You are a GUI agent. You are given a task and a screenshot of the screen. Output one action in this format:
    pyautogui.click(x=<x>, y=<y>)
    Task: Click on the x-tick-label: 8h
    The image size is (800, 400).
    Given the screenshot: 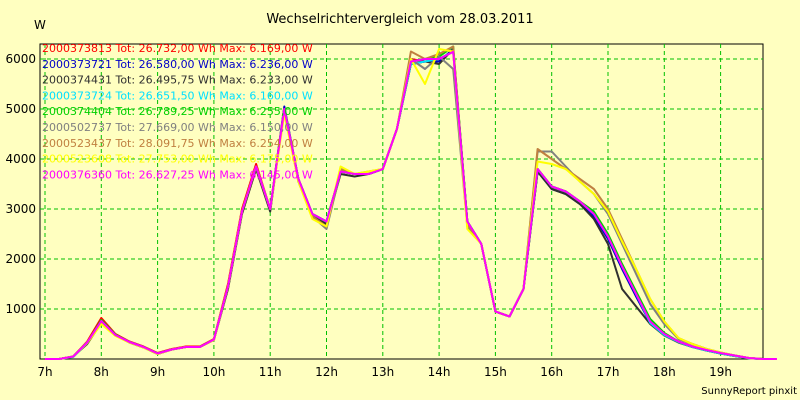 What is the action you would take?
    pyautogui.click(x=101, y=372)
    